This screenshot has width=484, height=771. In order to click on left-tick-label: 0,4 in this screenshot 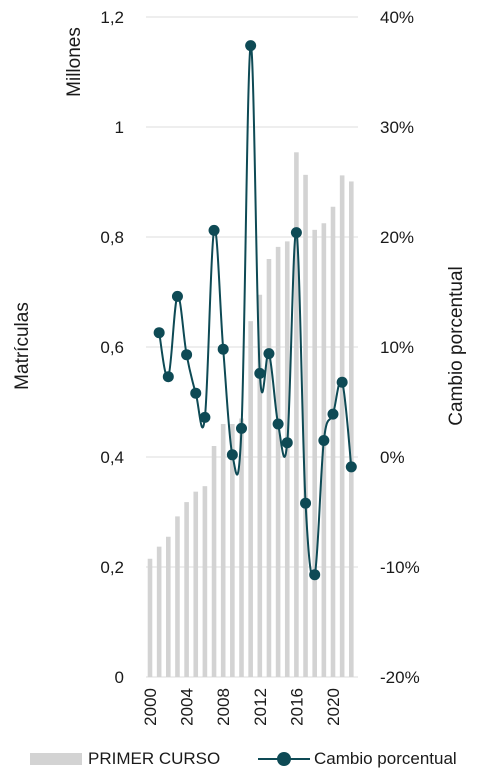, I will do `click(112, 457)`.